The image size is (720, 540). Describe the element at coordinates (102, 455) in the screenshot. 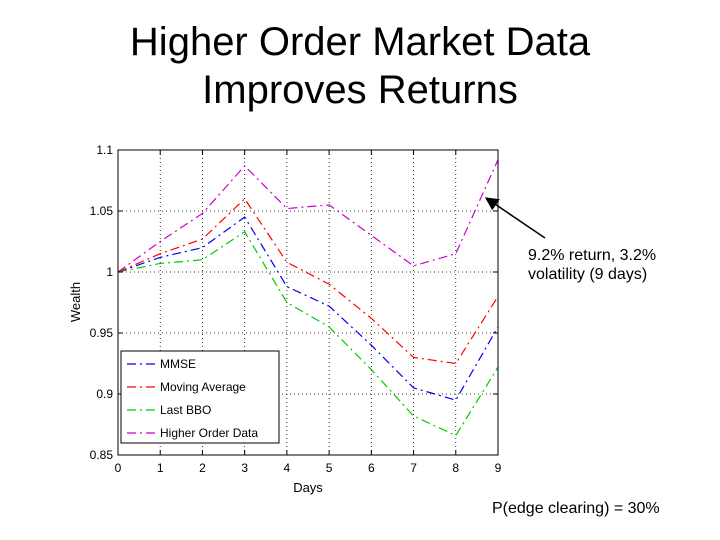

I see `y-tick-label: 0.85` at that location.